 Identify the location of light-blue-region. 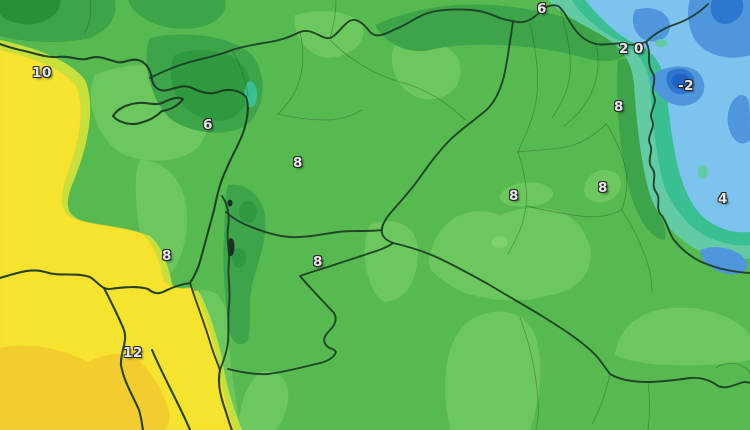
(667, 116).